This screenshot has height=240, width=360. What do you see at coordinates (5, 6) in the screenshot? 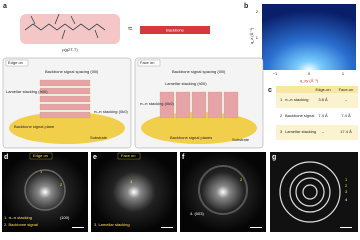
I see `panel-label: a` at bounding box center [5, 6].